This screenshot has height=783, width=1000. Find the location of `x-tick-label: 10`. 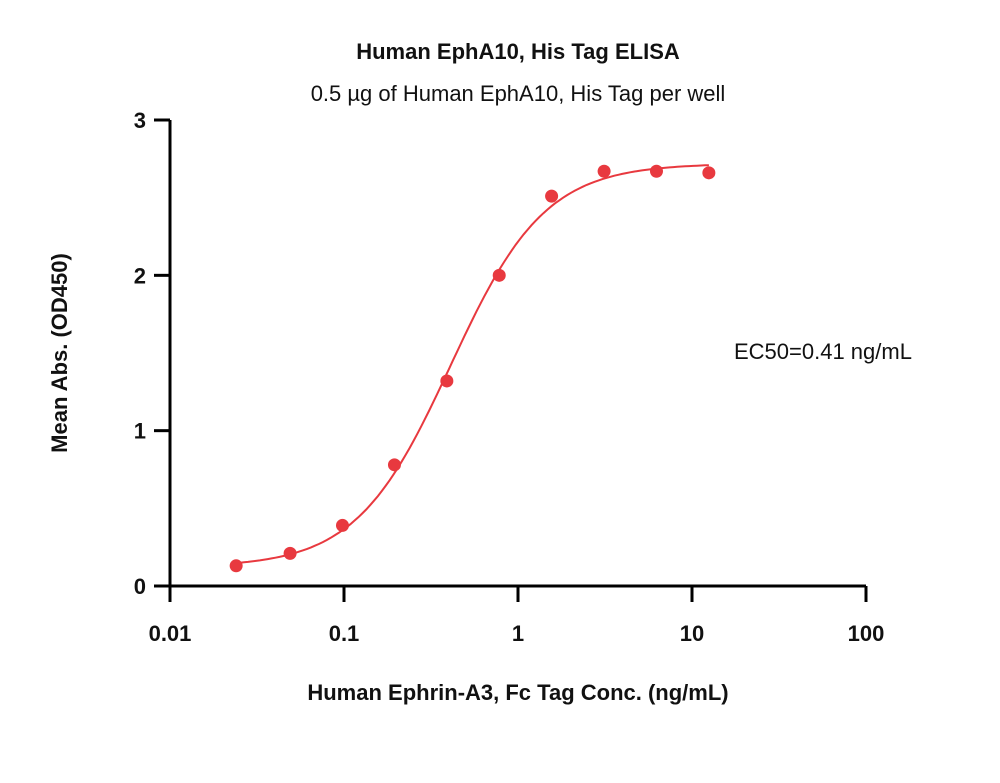

x-tick-label: 10 is located at coordinates (692, 633).